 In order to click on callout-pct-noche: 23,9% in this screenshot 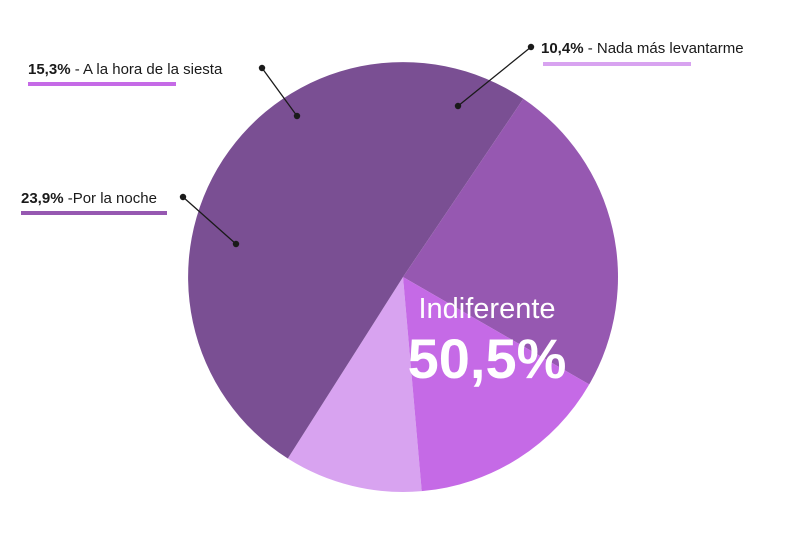, I will do `click(42, 198)`.